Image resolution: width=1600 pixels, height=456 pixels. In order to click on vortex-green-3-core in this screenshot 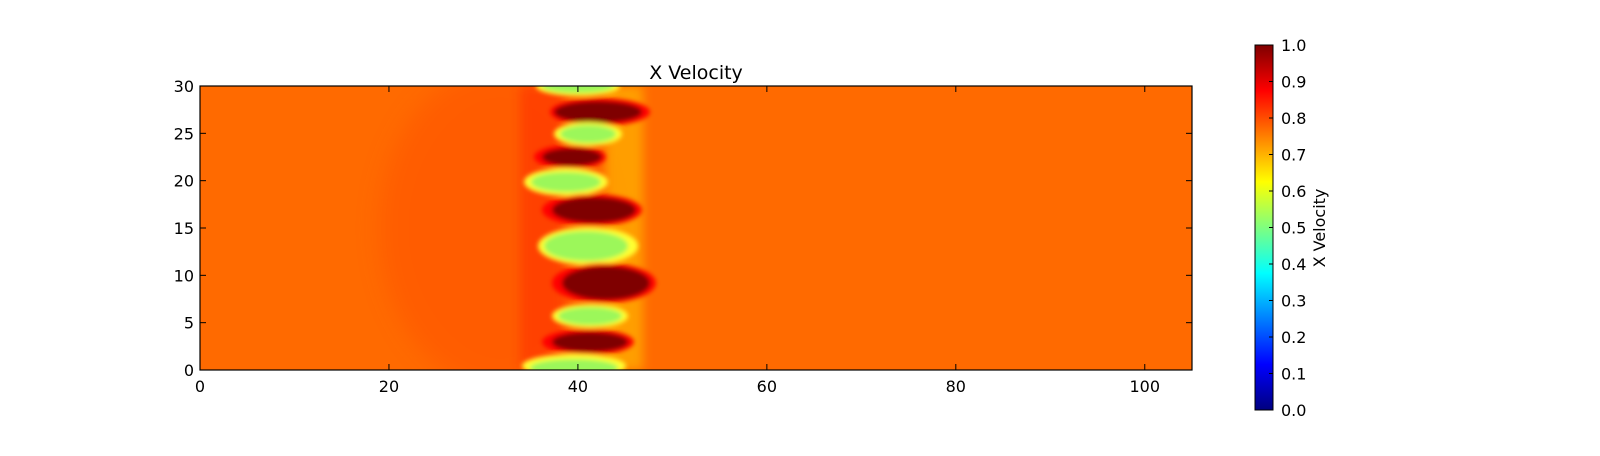, I will do `click(566, 182)`.